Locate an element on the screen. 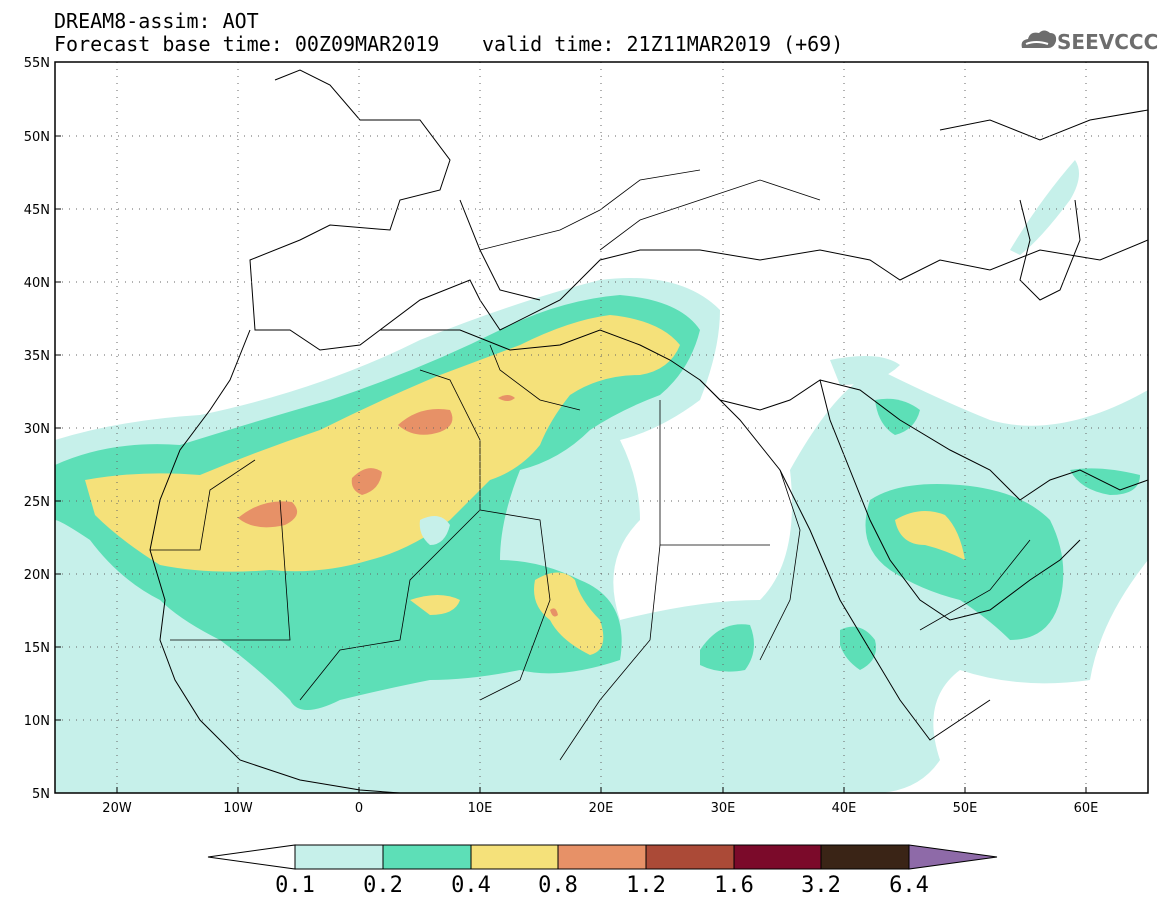 Image resolution: width=1165 pixels, height=905 pixels. colorbar-label: 0.4 is located at coordinates (471, 885).